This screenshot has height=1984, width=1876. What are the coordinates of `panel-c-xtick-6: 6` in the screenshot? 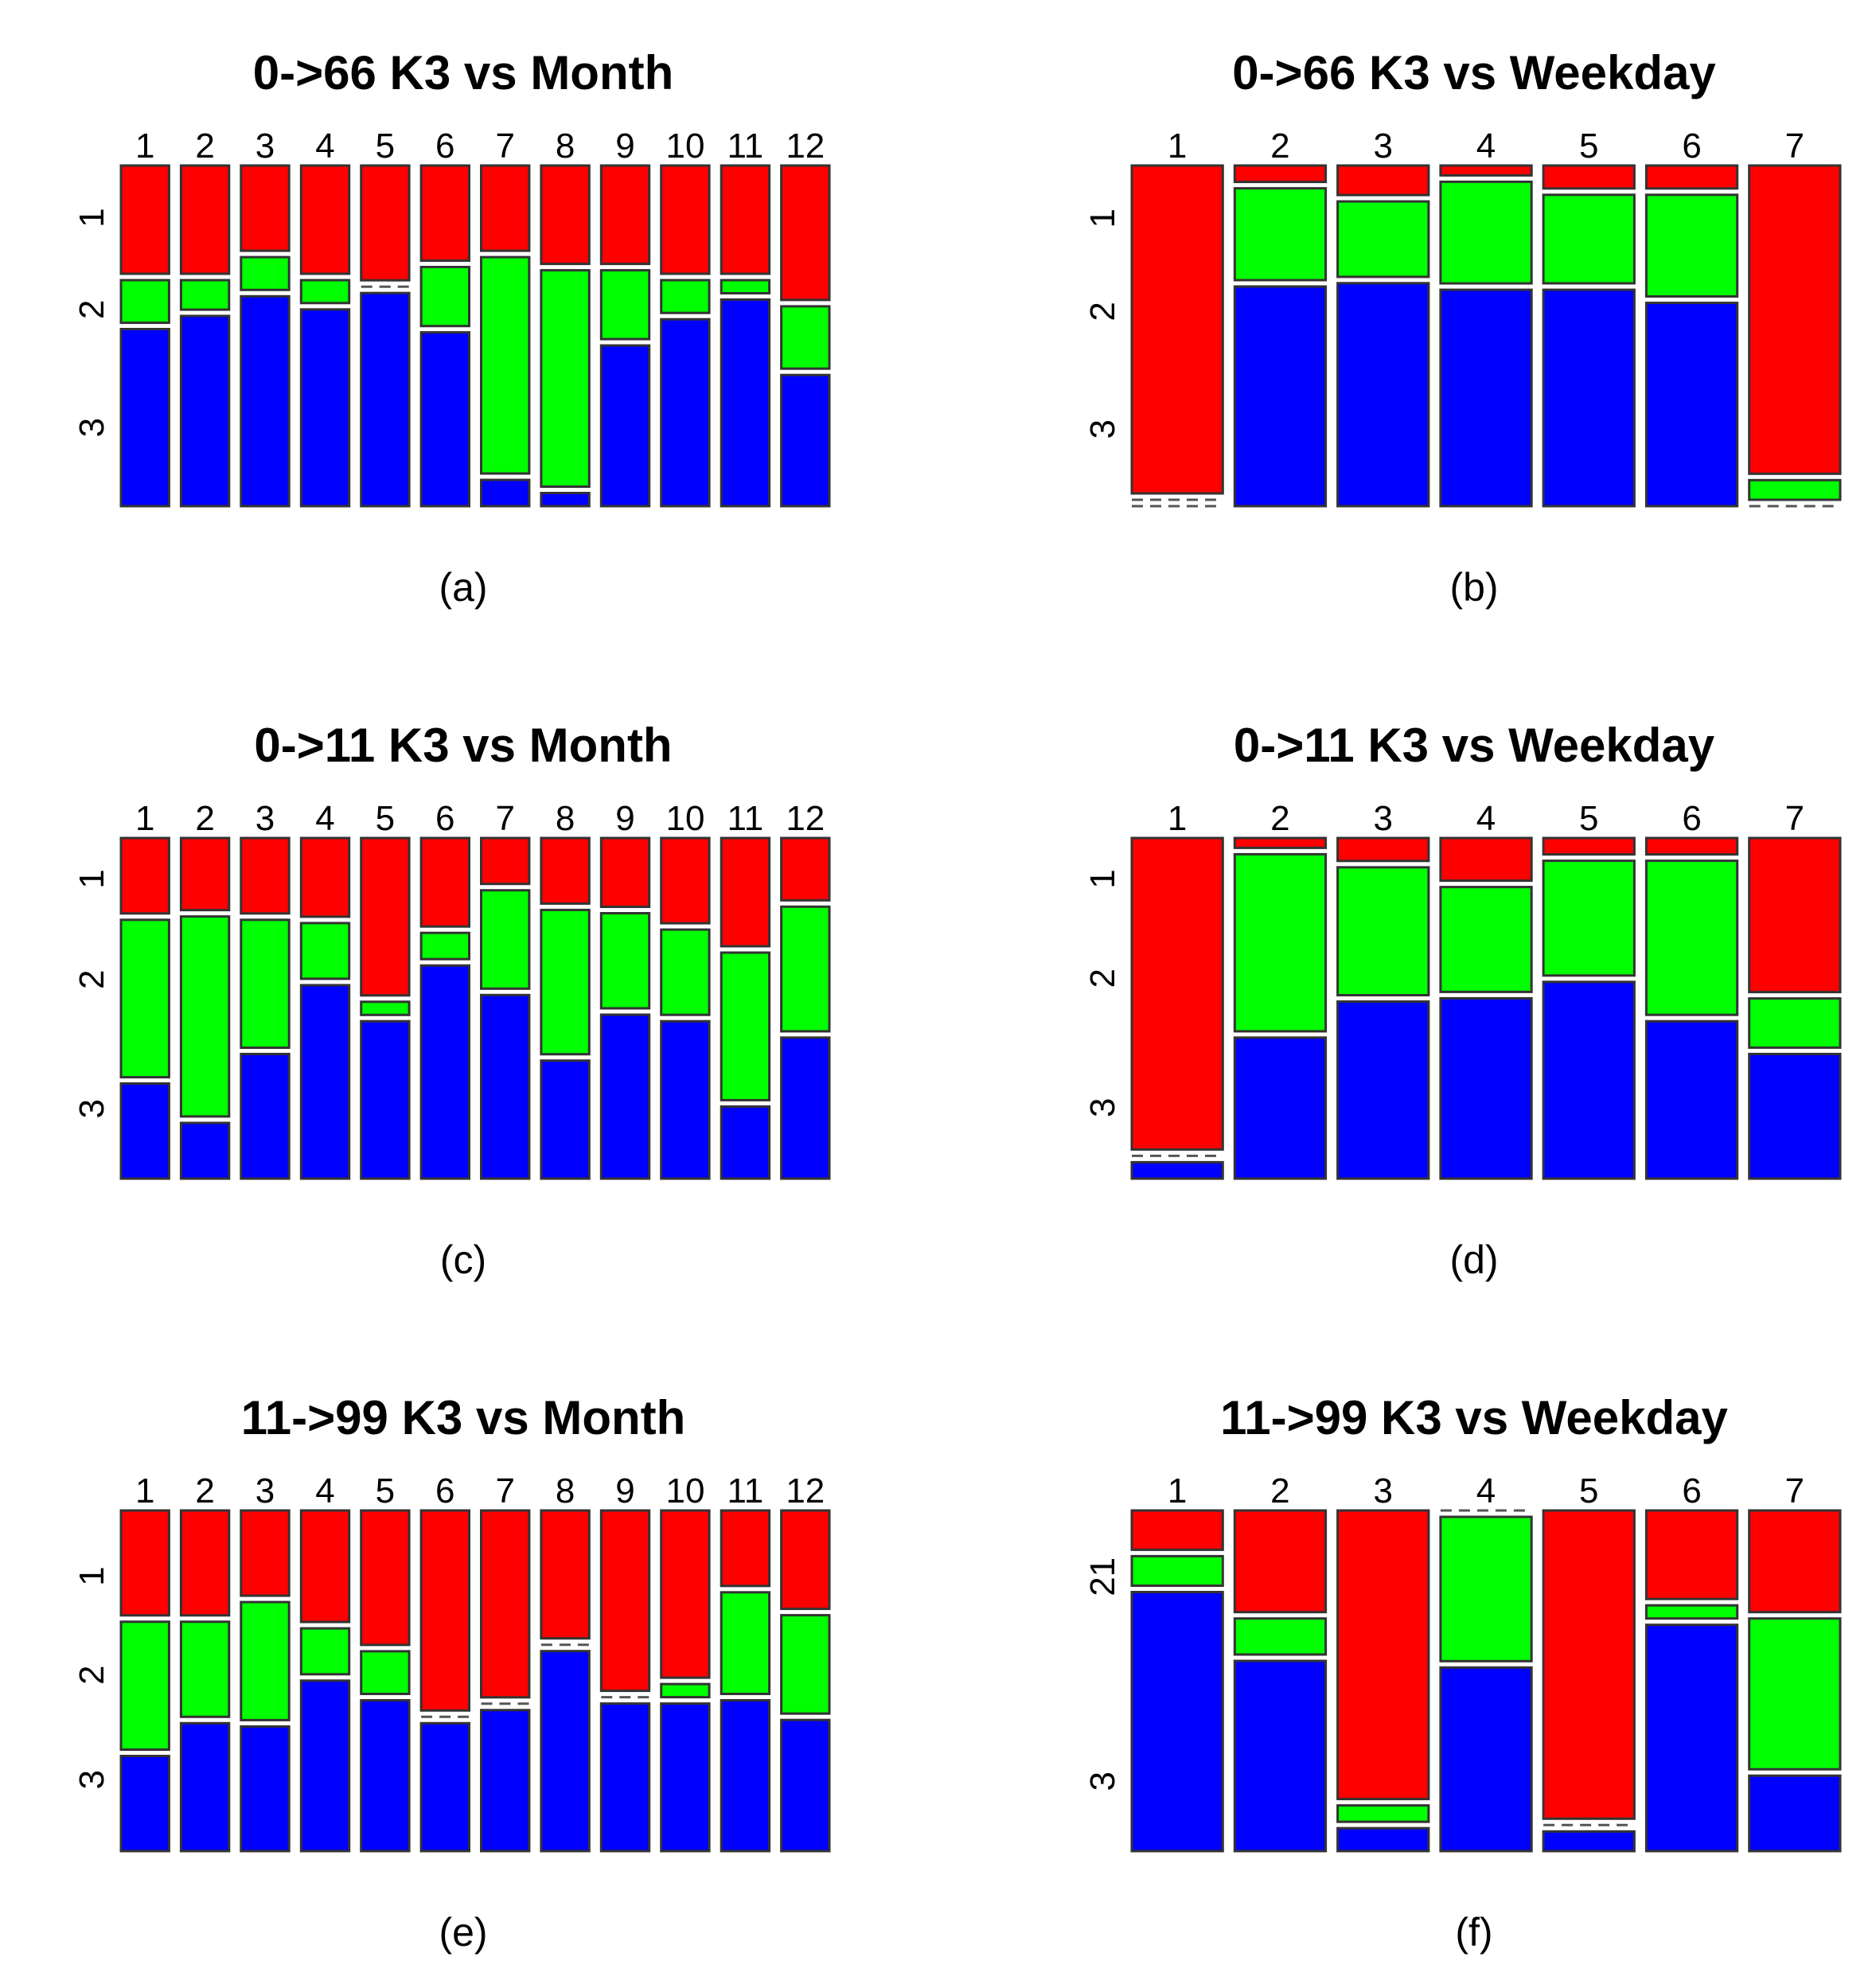 It's located at (445, 819).